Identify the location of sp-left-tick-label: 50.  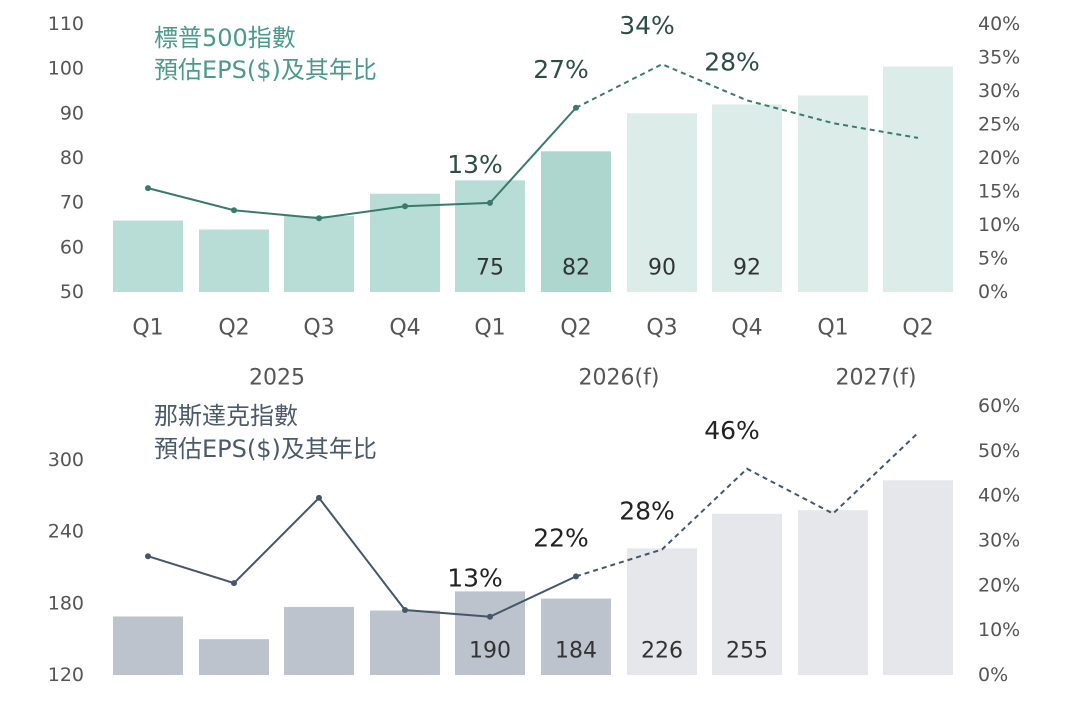
(72, 292).